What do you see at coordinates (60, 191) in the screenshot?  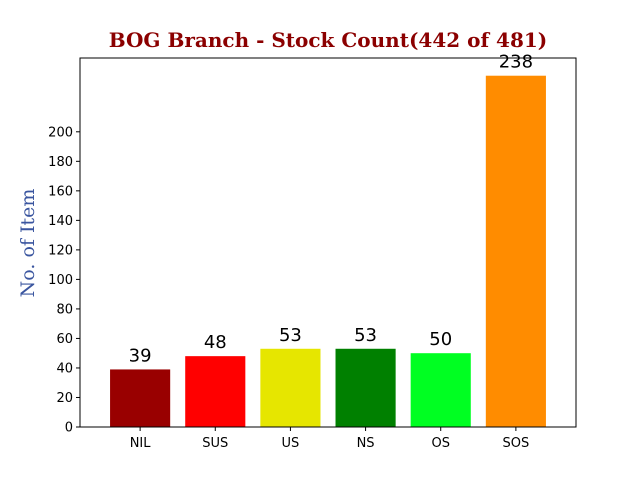 I see `y-tick-label: 160` at bounding box center [60, 191].